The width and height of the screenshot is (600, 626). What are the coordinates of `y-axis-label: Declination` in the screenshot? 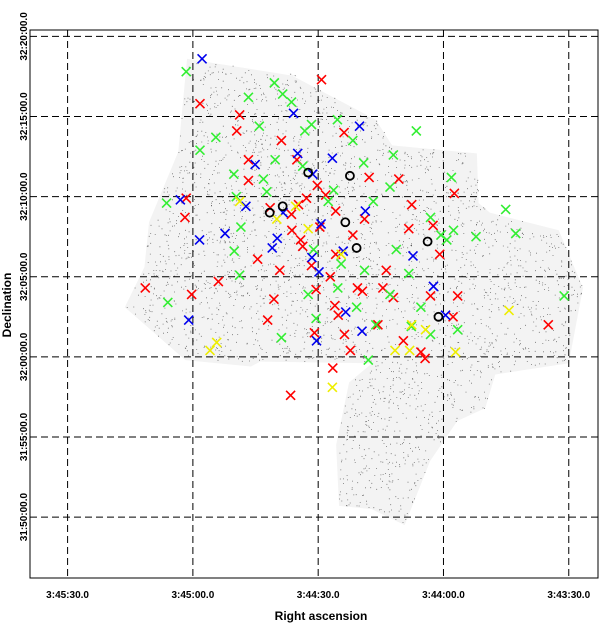 It's located at (7, 305).